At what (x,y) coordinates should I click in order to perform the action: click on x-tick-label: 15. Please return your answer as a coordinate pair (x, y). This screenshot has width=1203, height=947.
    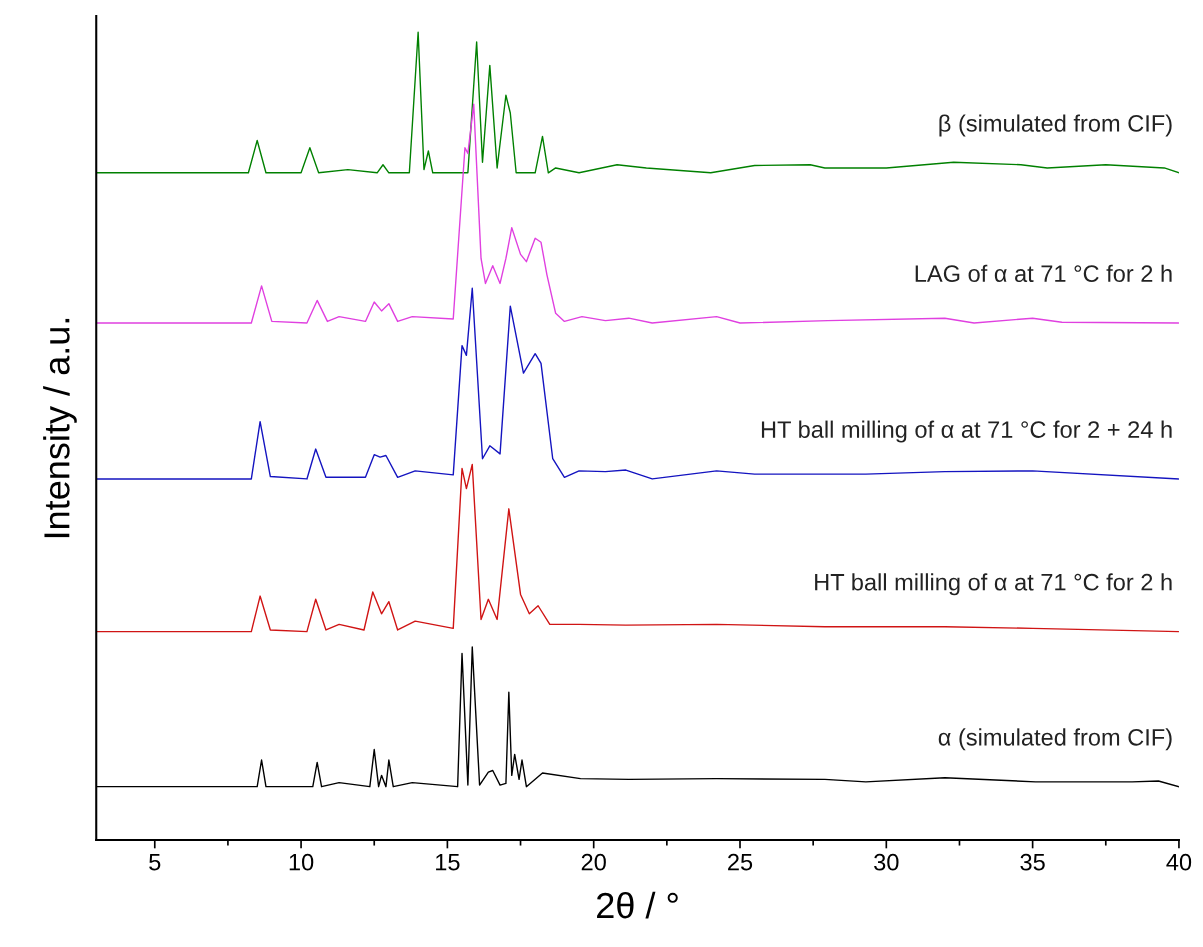
    Looking at the image, I should click on (448, 862).